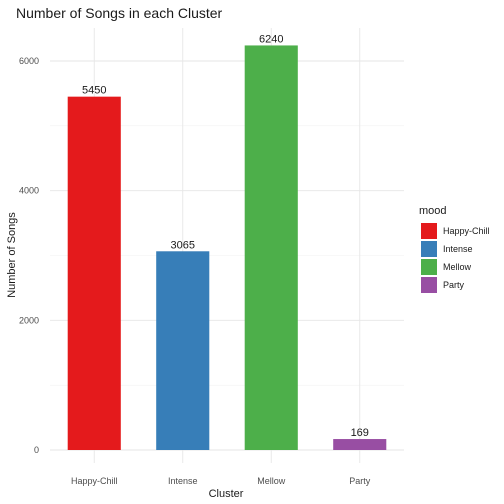 The width and height of the screenshot is (504, 504). What do you see at coordinates (29, 320) in the screenshot?
I see `y-tick-label: 2000` at bounding box center [29, 320].